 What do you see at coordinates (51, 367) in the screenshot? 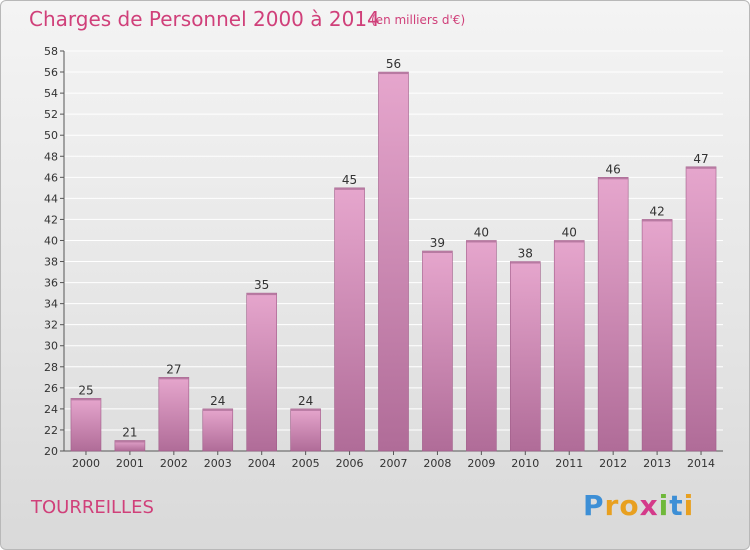
I see `y-tick-label: 28` at bounding box center [51, 367].